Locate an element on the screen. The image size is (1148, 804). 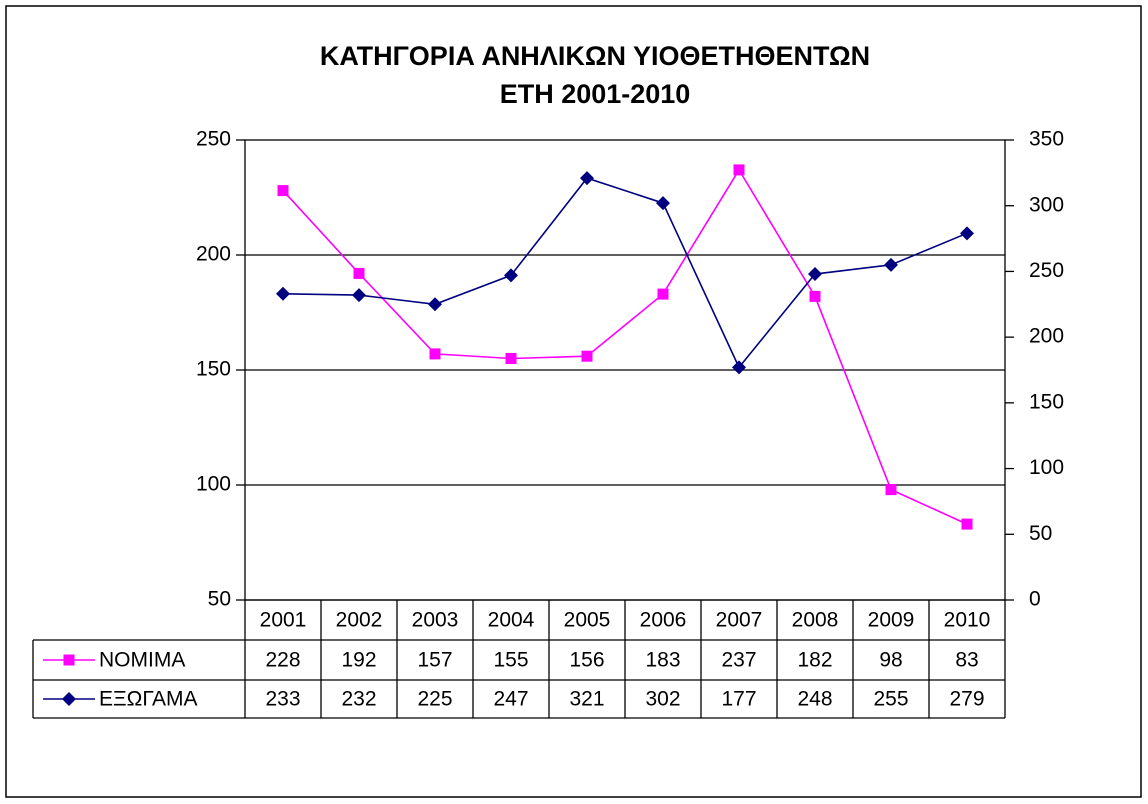
x-tick-label: 2002 is located at coordinates (359, 620).